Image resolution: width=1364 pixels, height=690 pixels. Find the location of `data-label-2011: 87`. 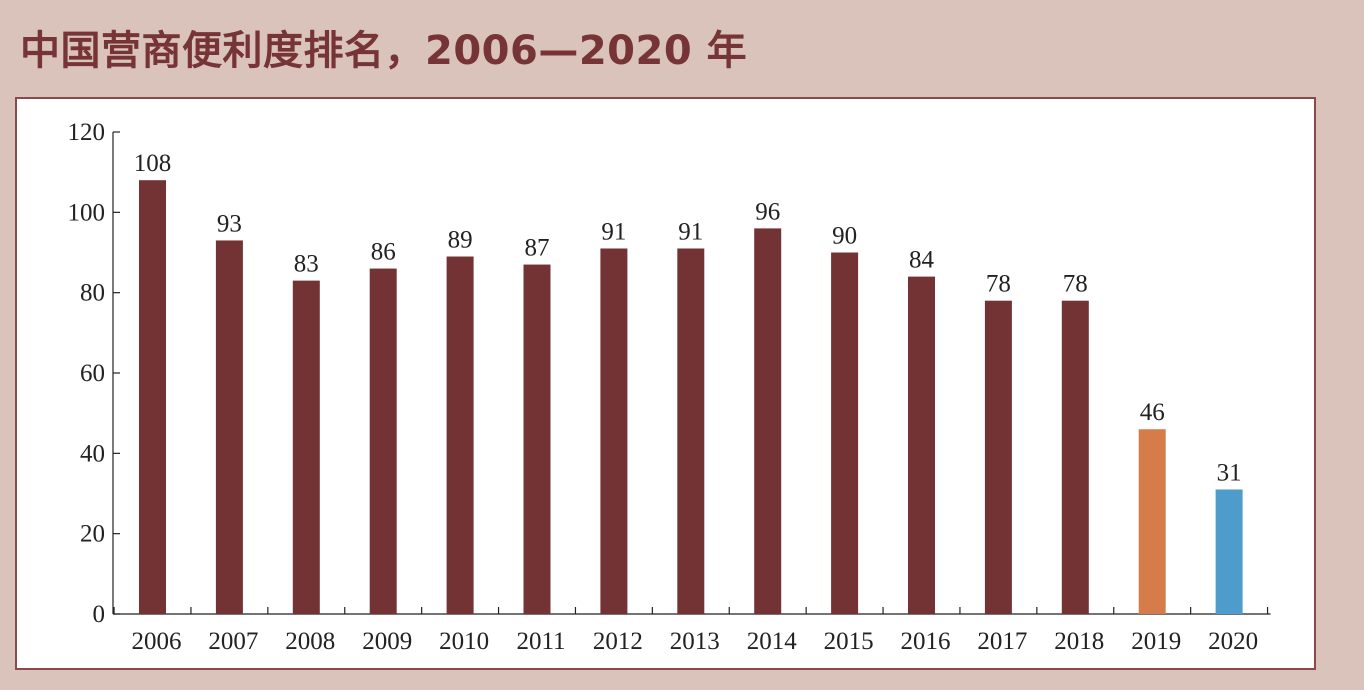

data-label-2011: 87 is located at coordinates (537, 248).